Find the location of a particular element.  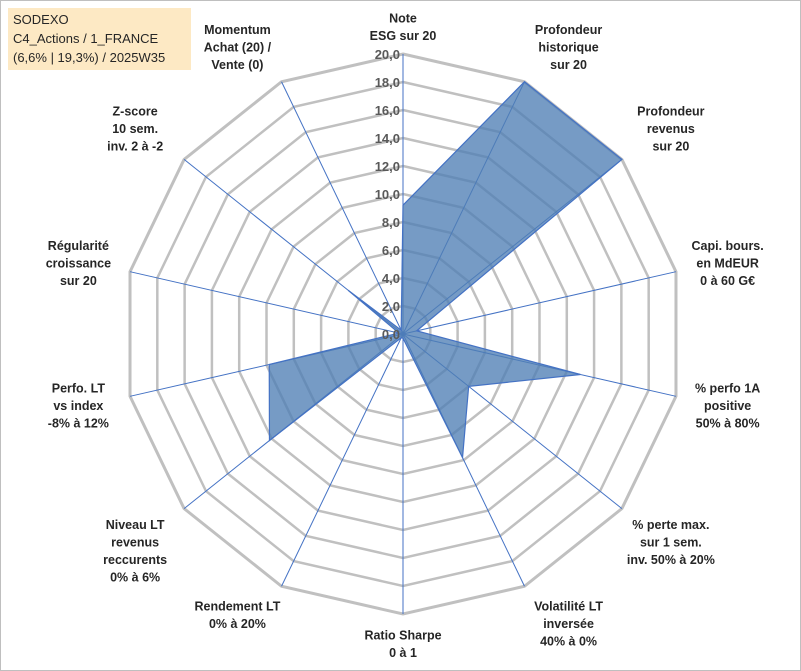

tick-label: 10,0 is located at coordinates (387, 194).